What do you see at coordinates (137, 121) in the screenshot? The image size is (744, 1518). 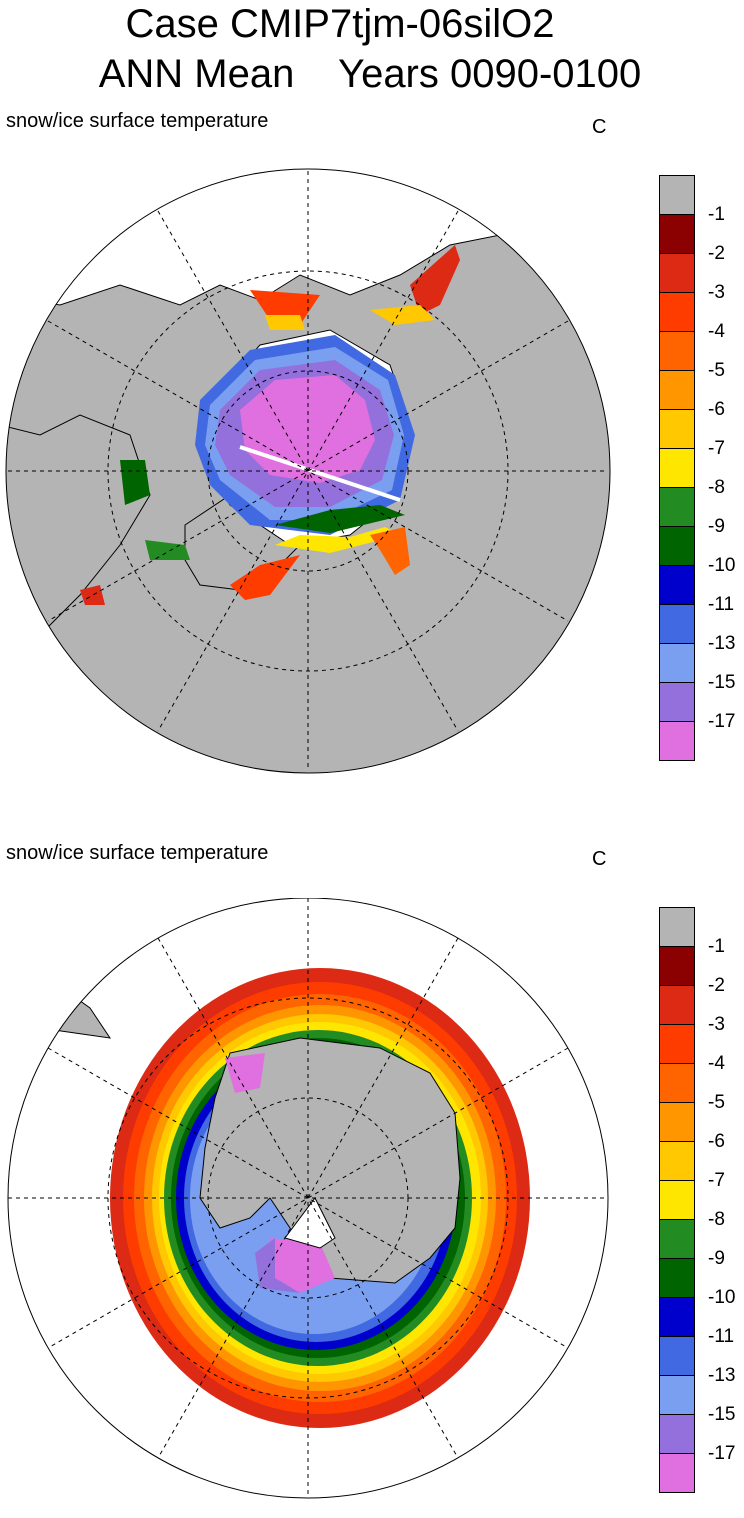 I see `panel-north-label: snow/ice surface temperature` at bounding box center [137, 121].